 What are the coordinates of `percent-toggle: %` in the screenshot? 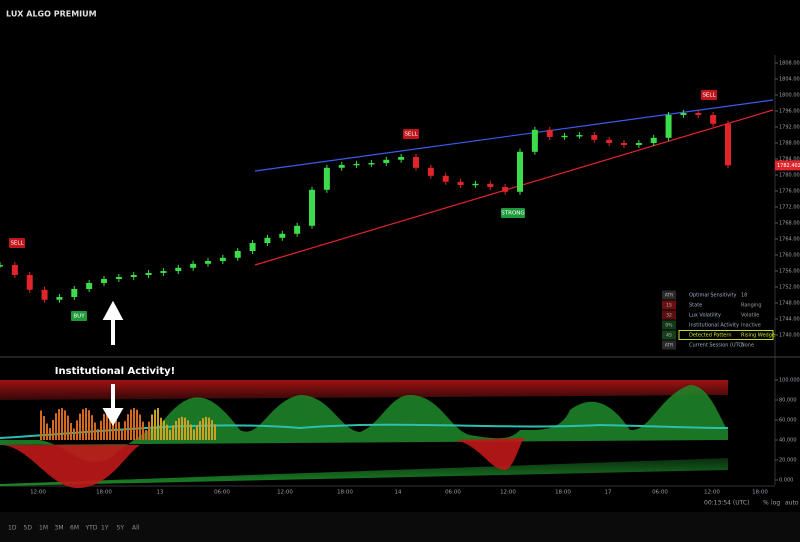 It's located at (766, 503).